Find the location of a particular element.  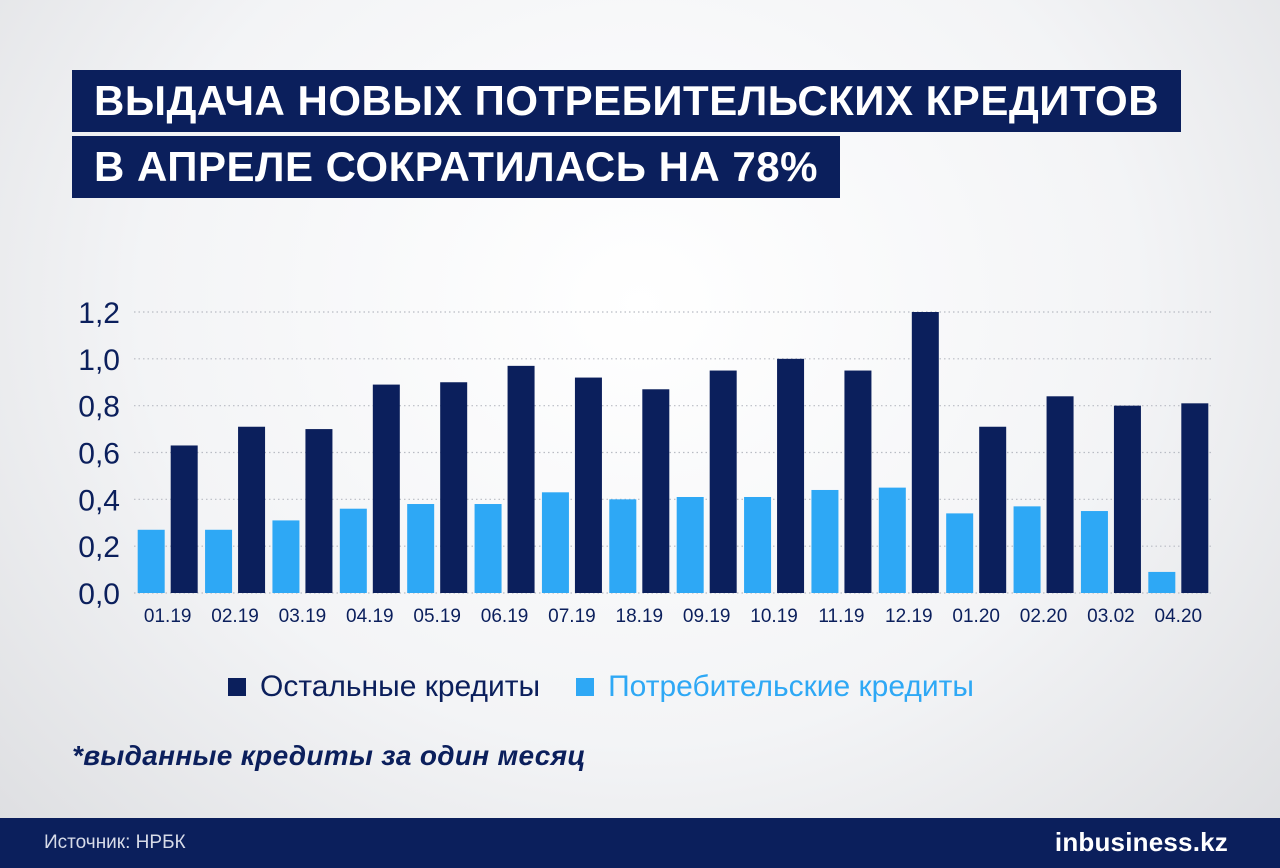

legend-swatch-consumer is located at coordinates (585, 687).